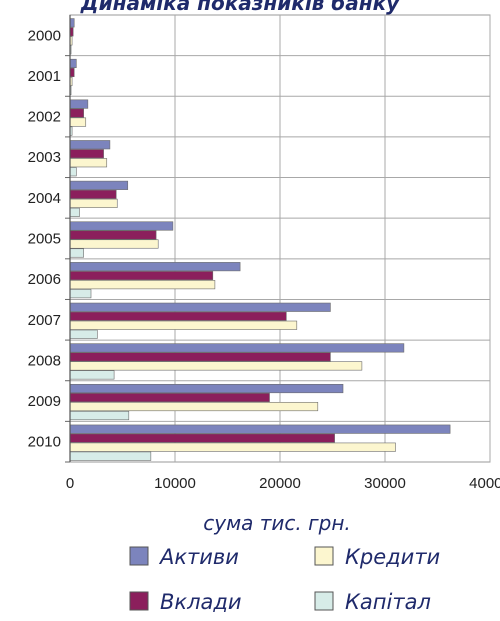 Image resolution: width=500 pixels, height=621 pixels. What do you see at coordinates (44, 401) in the screenshot?
I see `y-tick-label: 2009` at bounding box center [44, 401].